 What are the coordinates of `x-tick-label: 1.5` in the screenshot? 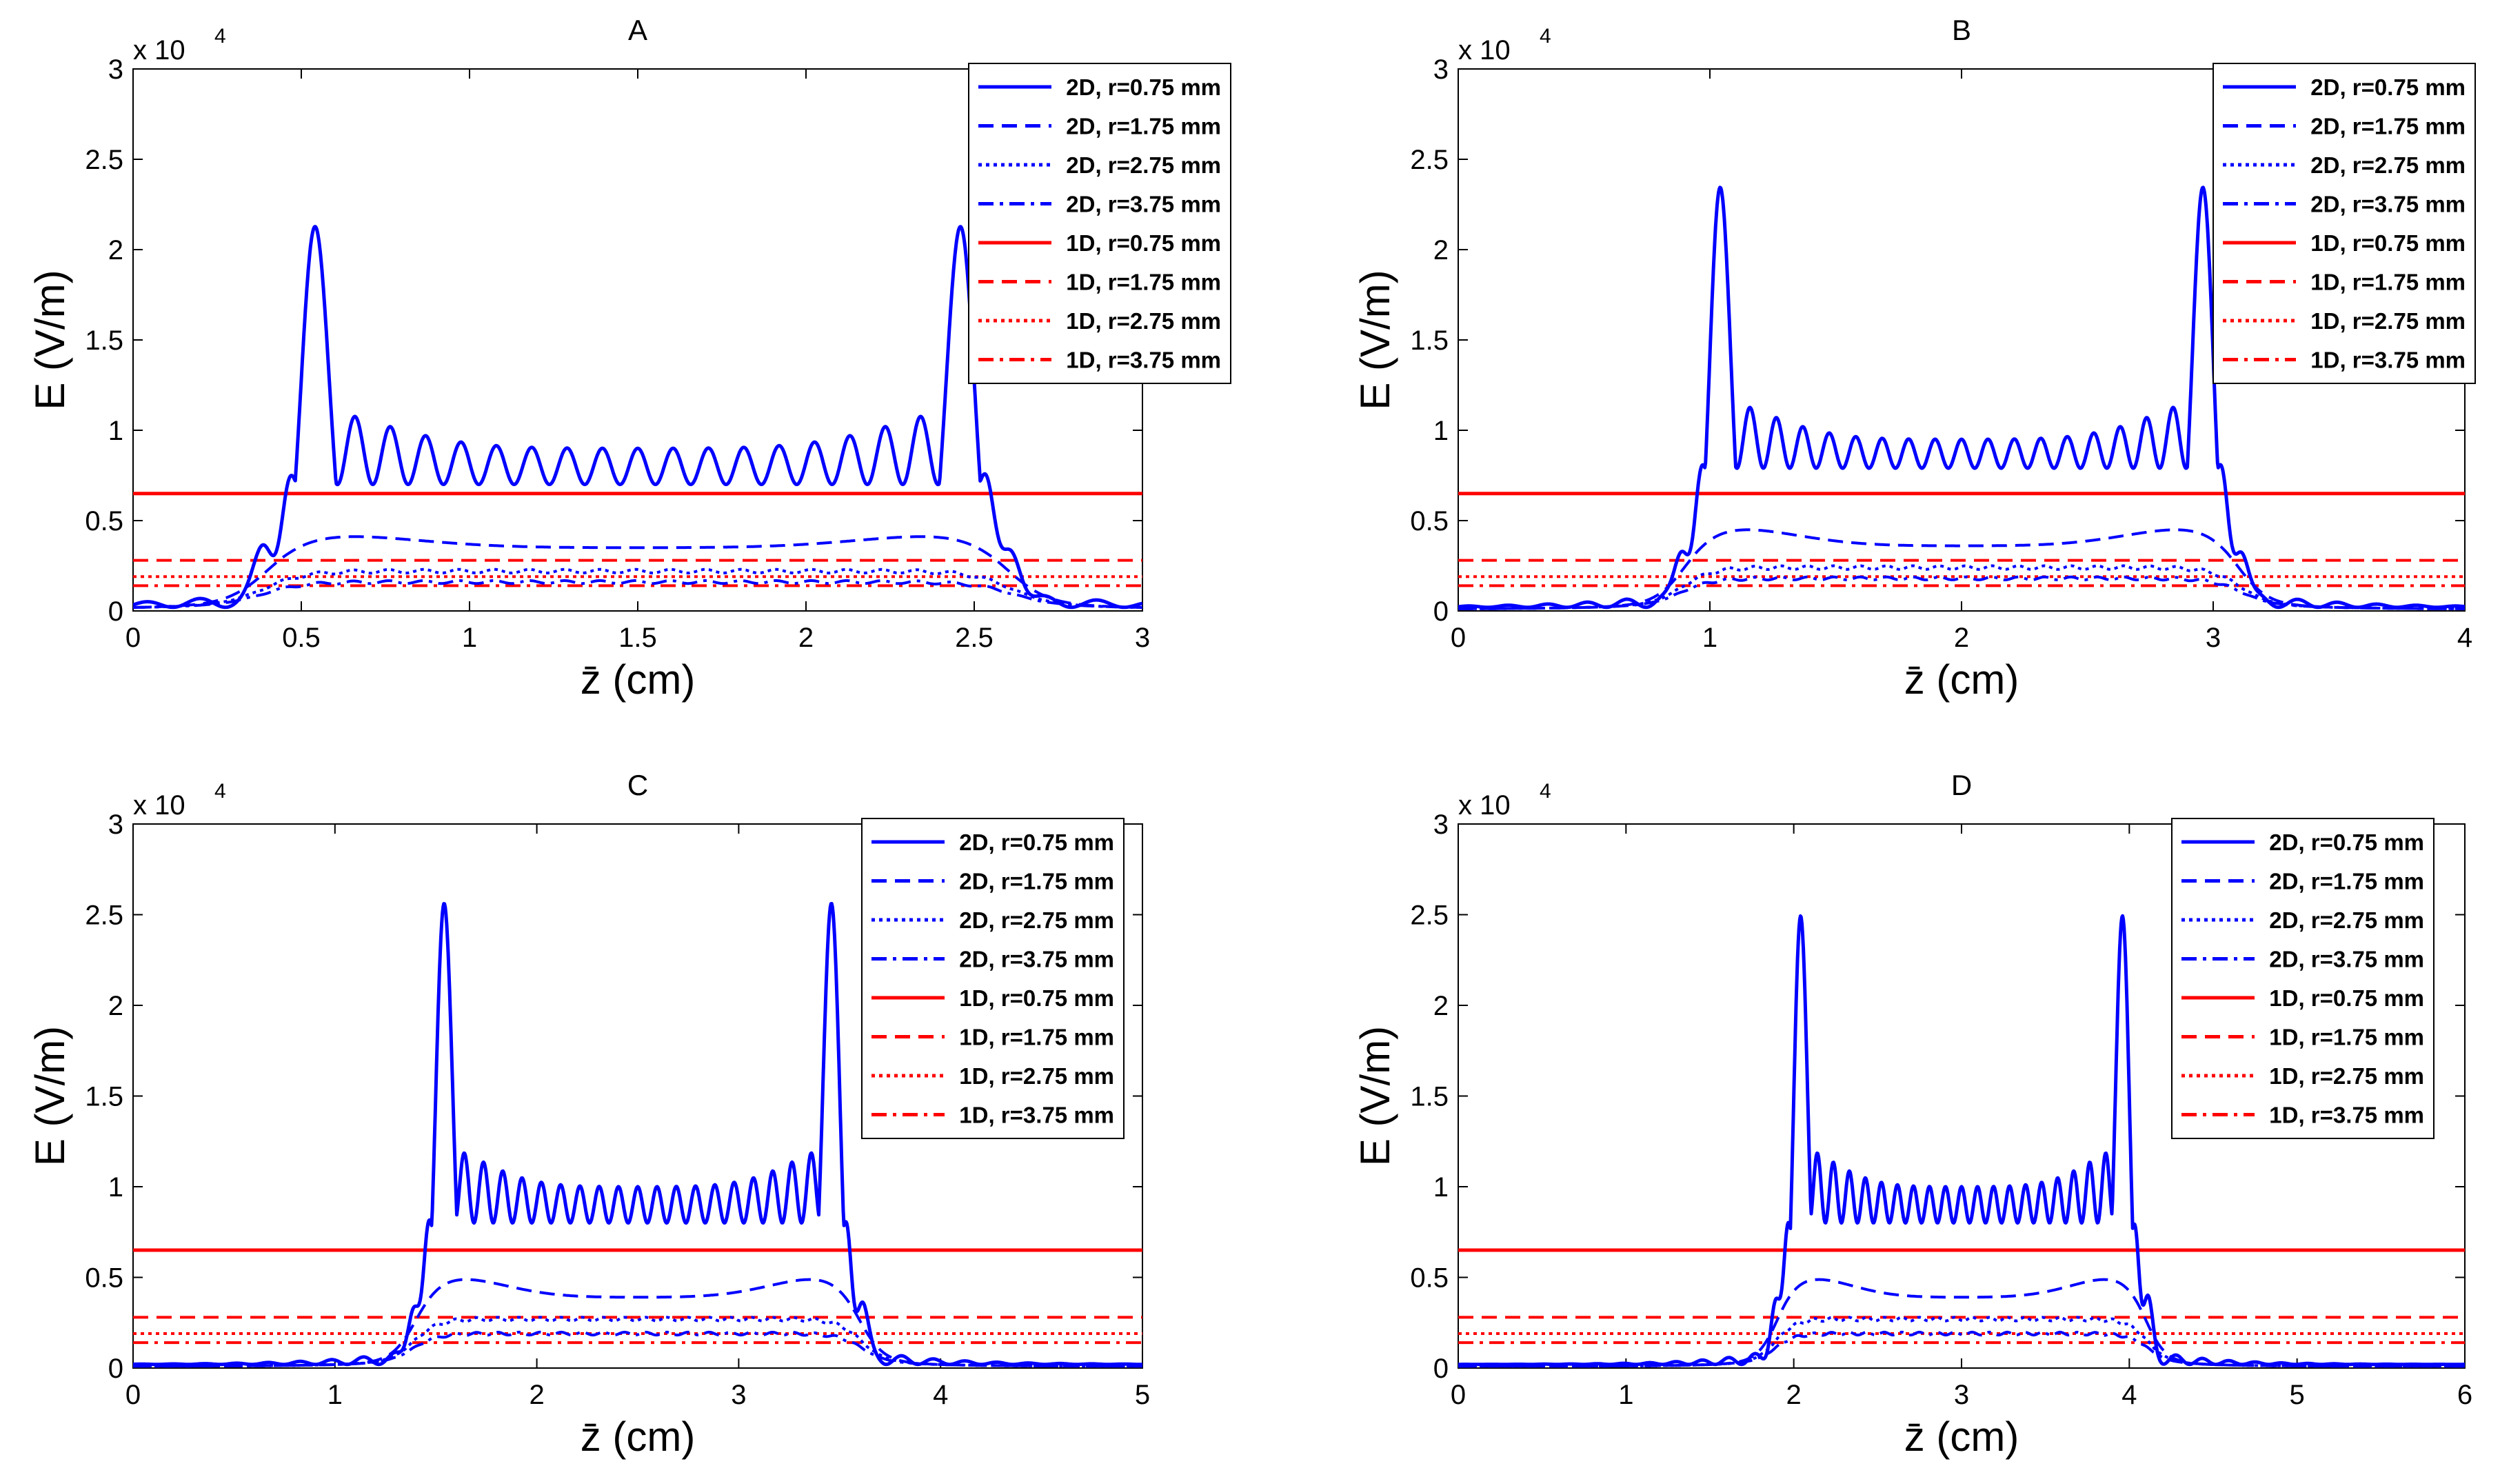 It's located at (637, 638).